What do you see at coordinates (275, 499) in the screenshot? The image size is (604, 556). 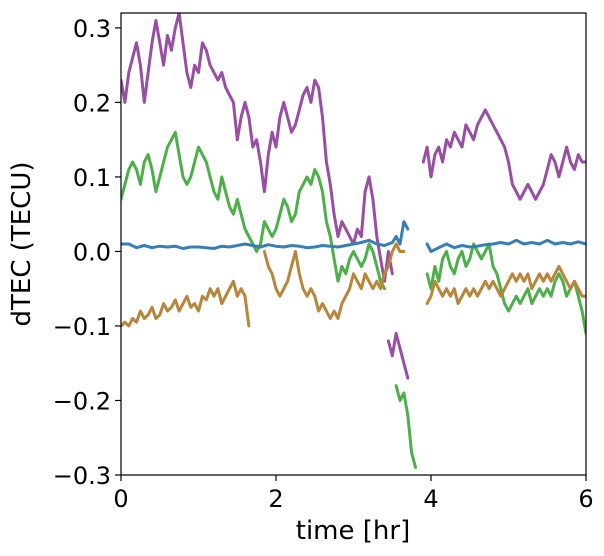 I see `x-tick-label: 2` at bounding box center [275, 499].